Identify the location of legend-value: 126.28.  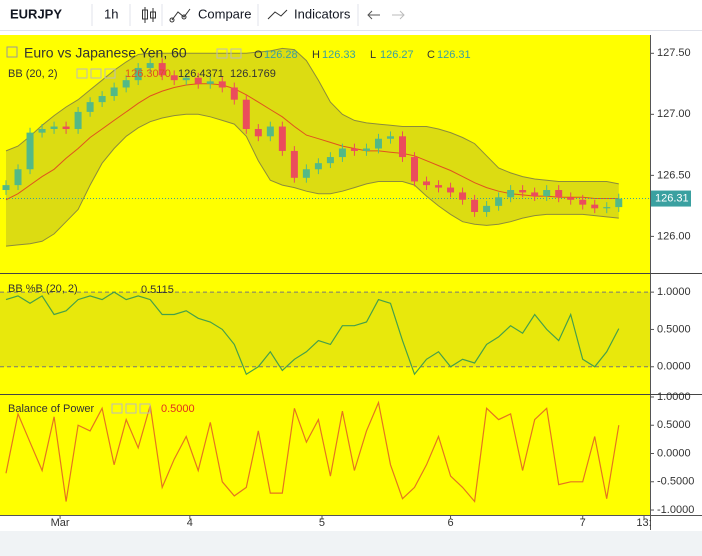
(281, 55).